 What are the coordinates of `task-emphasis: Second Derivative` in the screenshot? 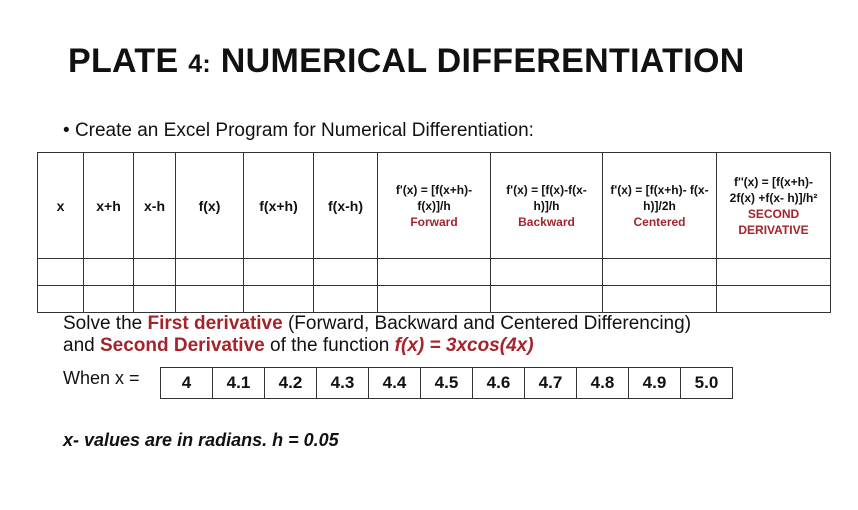 It's located at (182, 345).